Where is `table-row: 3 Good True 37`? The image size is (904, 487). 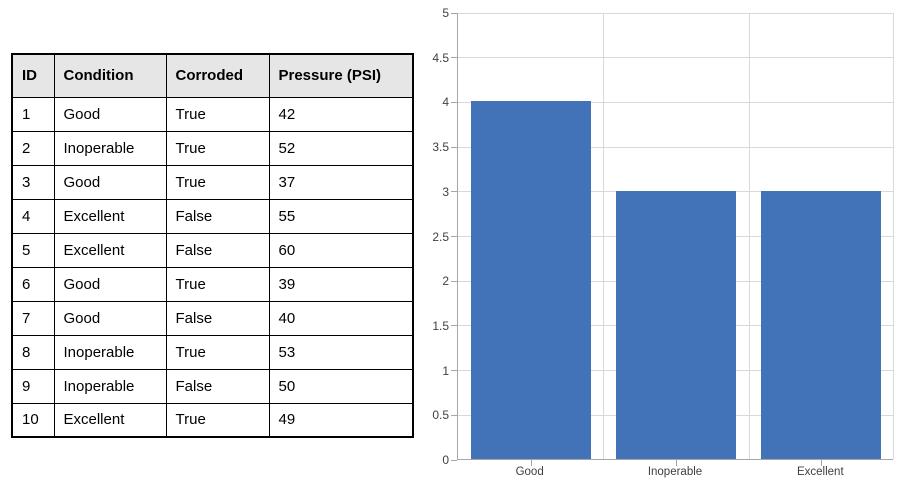
table-row: 3 Good True 37 is located at coordinates (212, 182).